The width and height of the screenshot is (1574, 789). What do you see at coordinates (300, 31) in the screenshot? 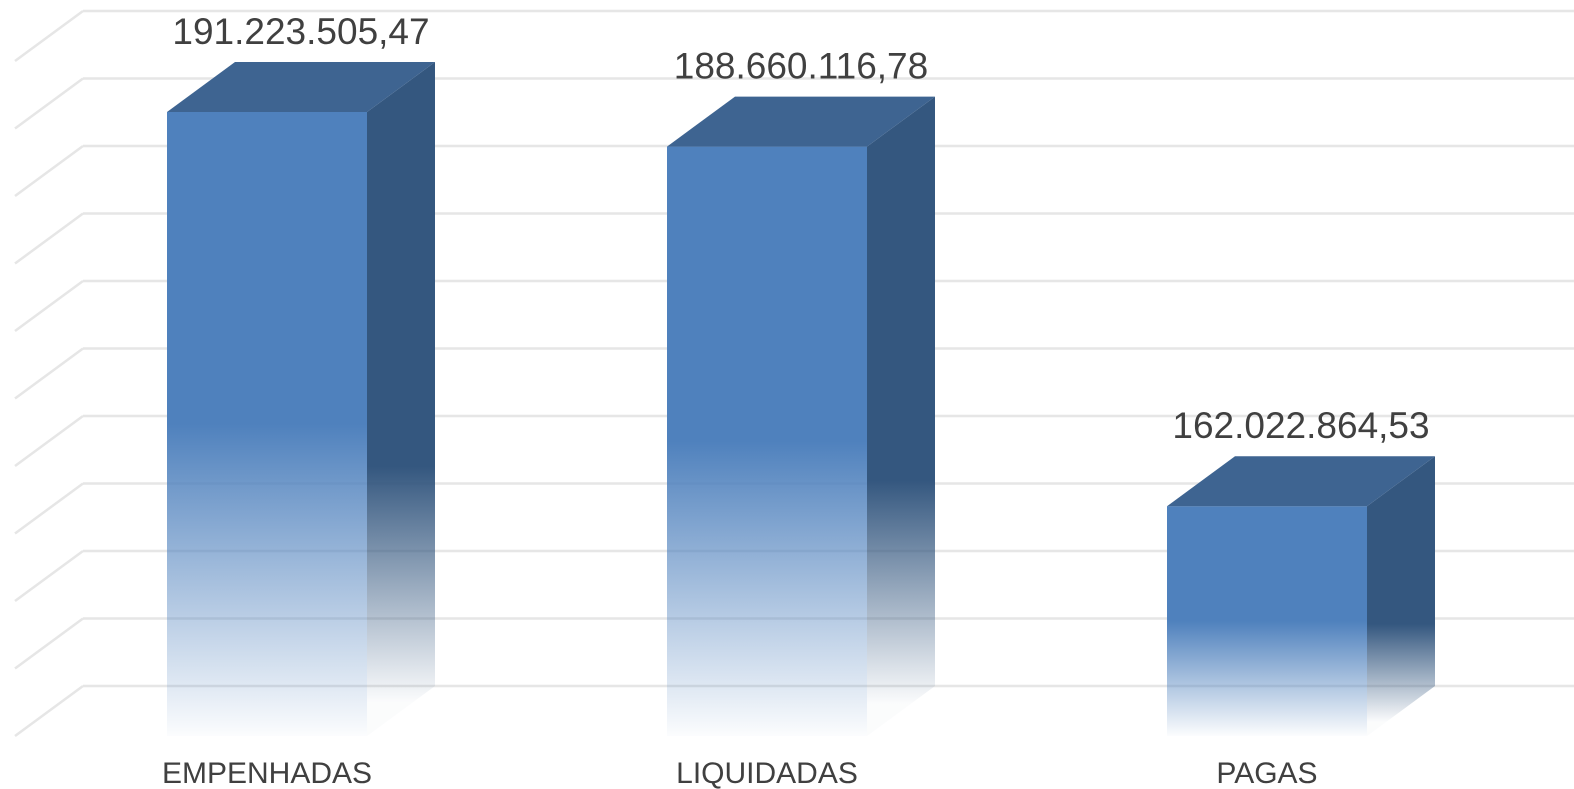
I see `value-label: 191.223.505,47` at bounding box center [300, 31].